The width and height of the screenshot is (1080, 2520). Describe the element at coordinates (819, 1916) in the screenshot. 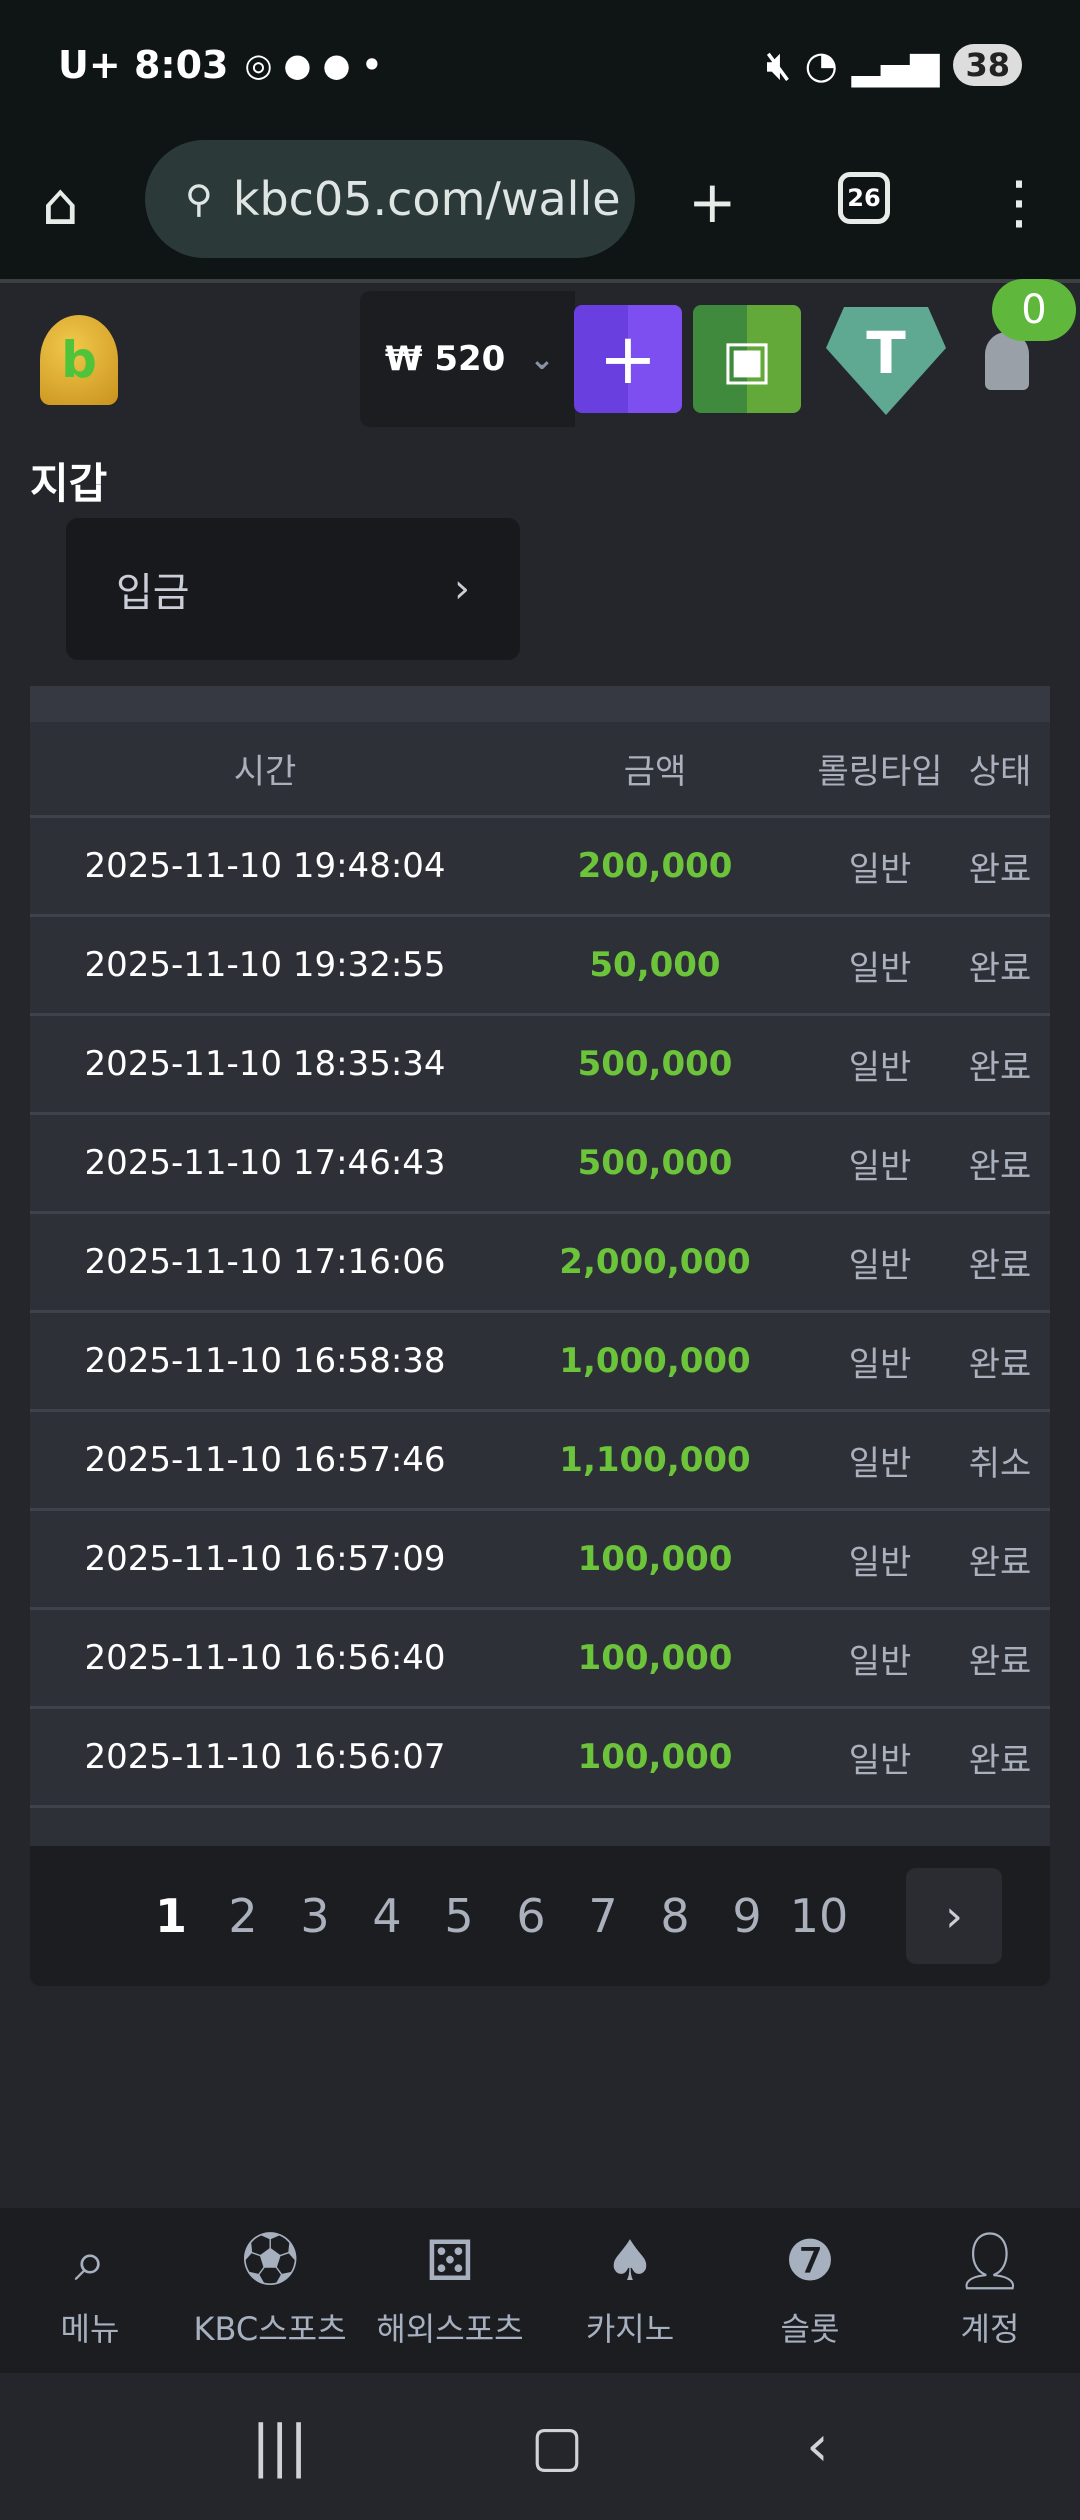

I see `page-10: 10` at that location.